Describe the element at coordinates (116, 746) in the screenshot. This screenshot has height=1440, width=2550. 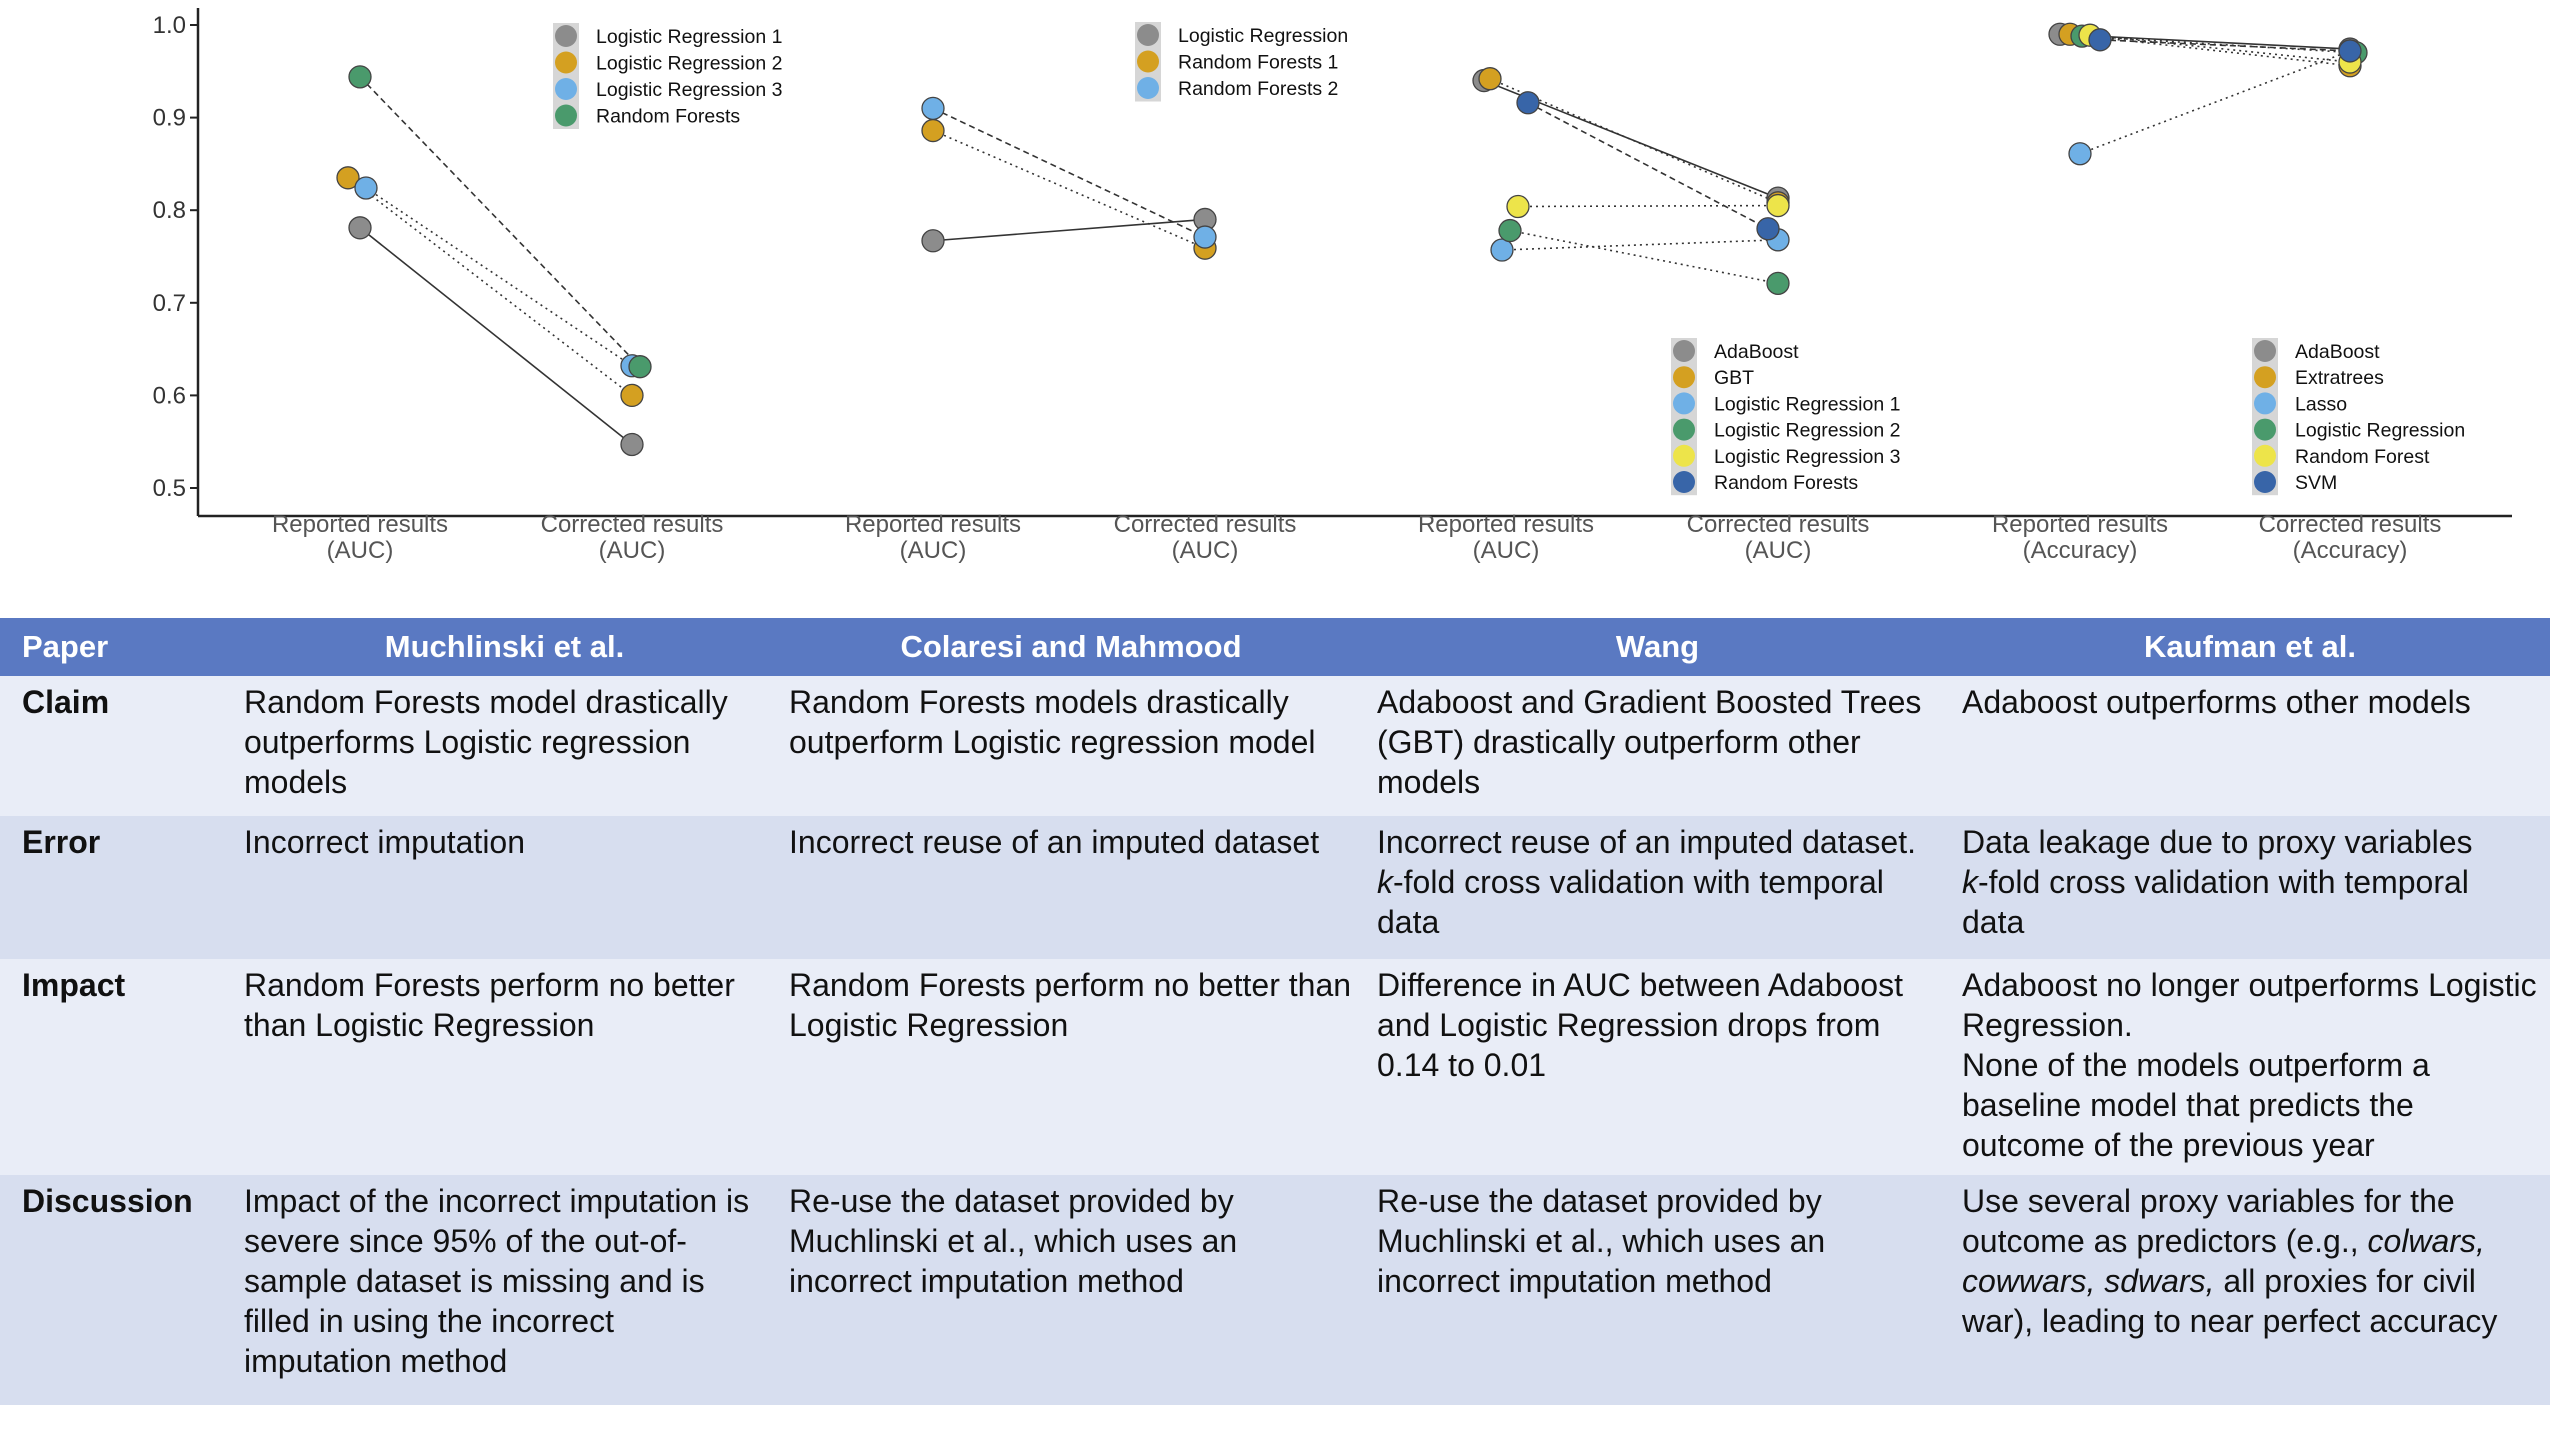
I see `row-label-claim: Claim` at that location.